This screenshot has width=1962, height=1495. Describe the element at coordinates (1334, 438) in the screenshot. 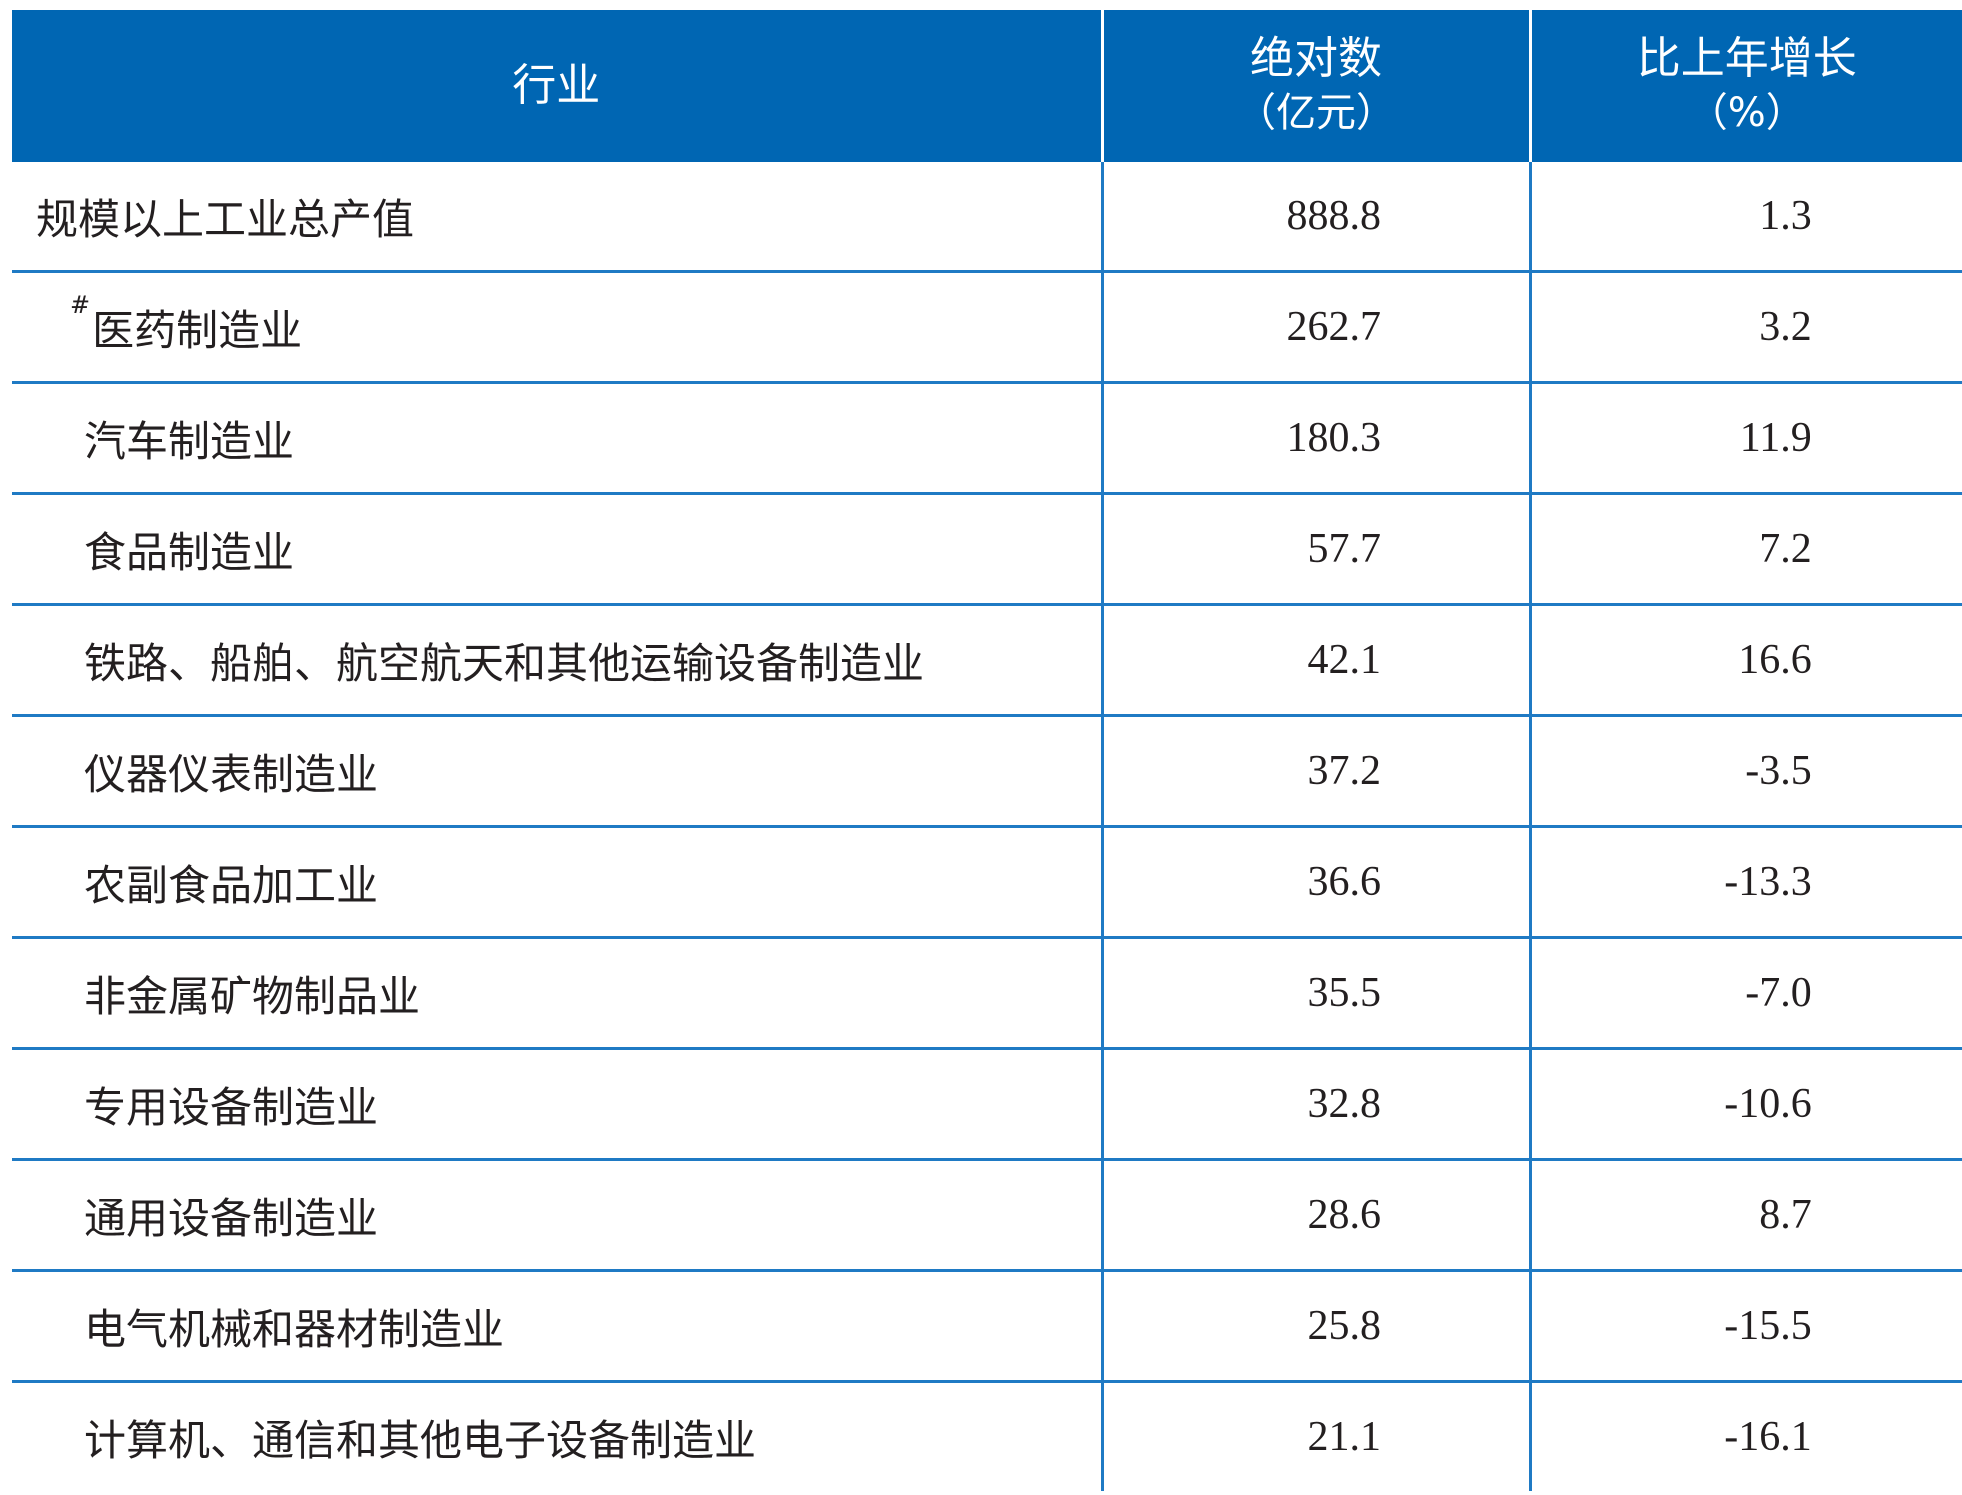

I see `absolute-value: 180.3` at that location.